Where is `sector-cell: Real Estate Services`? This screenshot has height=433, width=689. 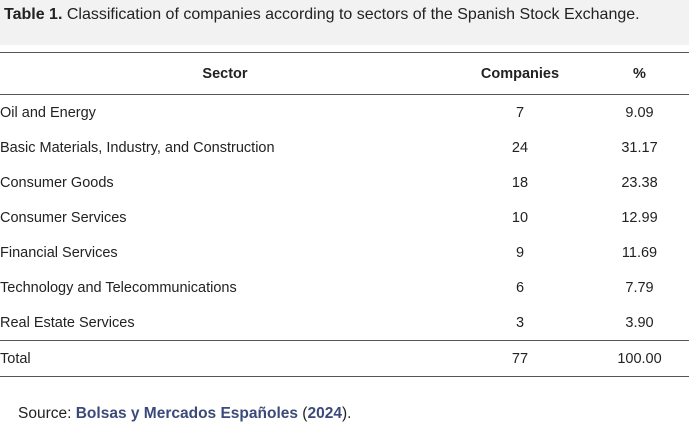 sector-cell: Real Estate Services is located at coordinates (67, 322).